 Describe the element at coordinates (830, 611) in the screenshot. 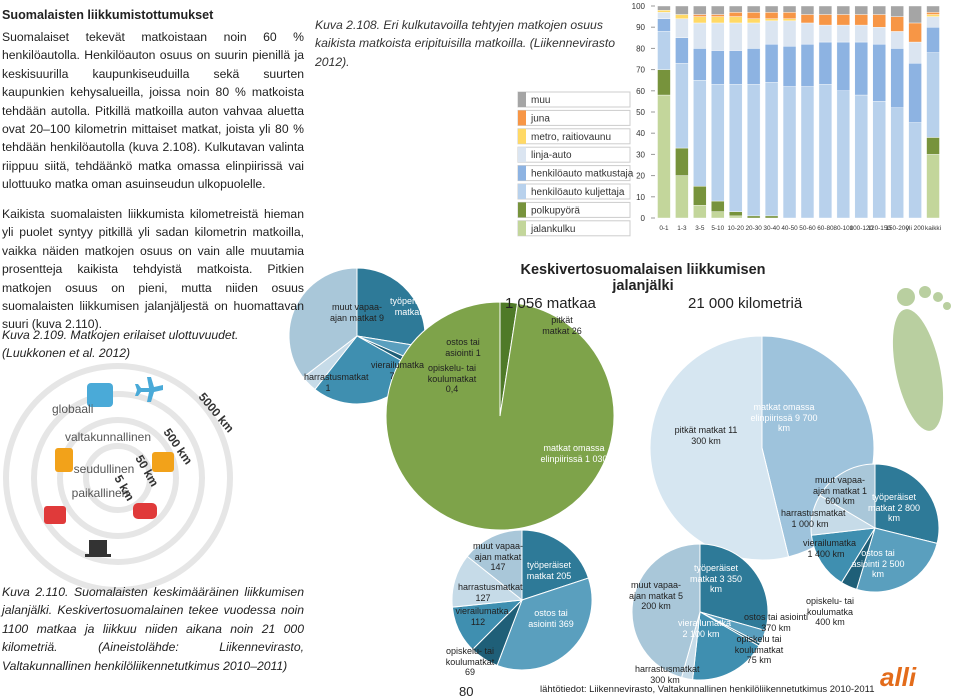

I see `pie-label: opiskelu- tai koulumatka 400 km` at that location.